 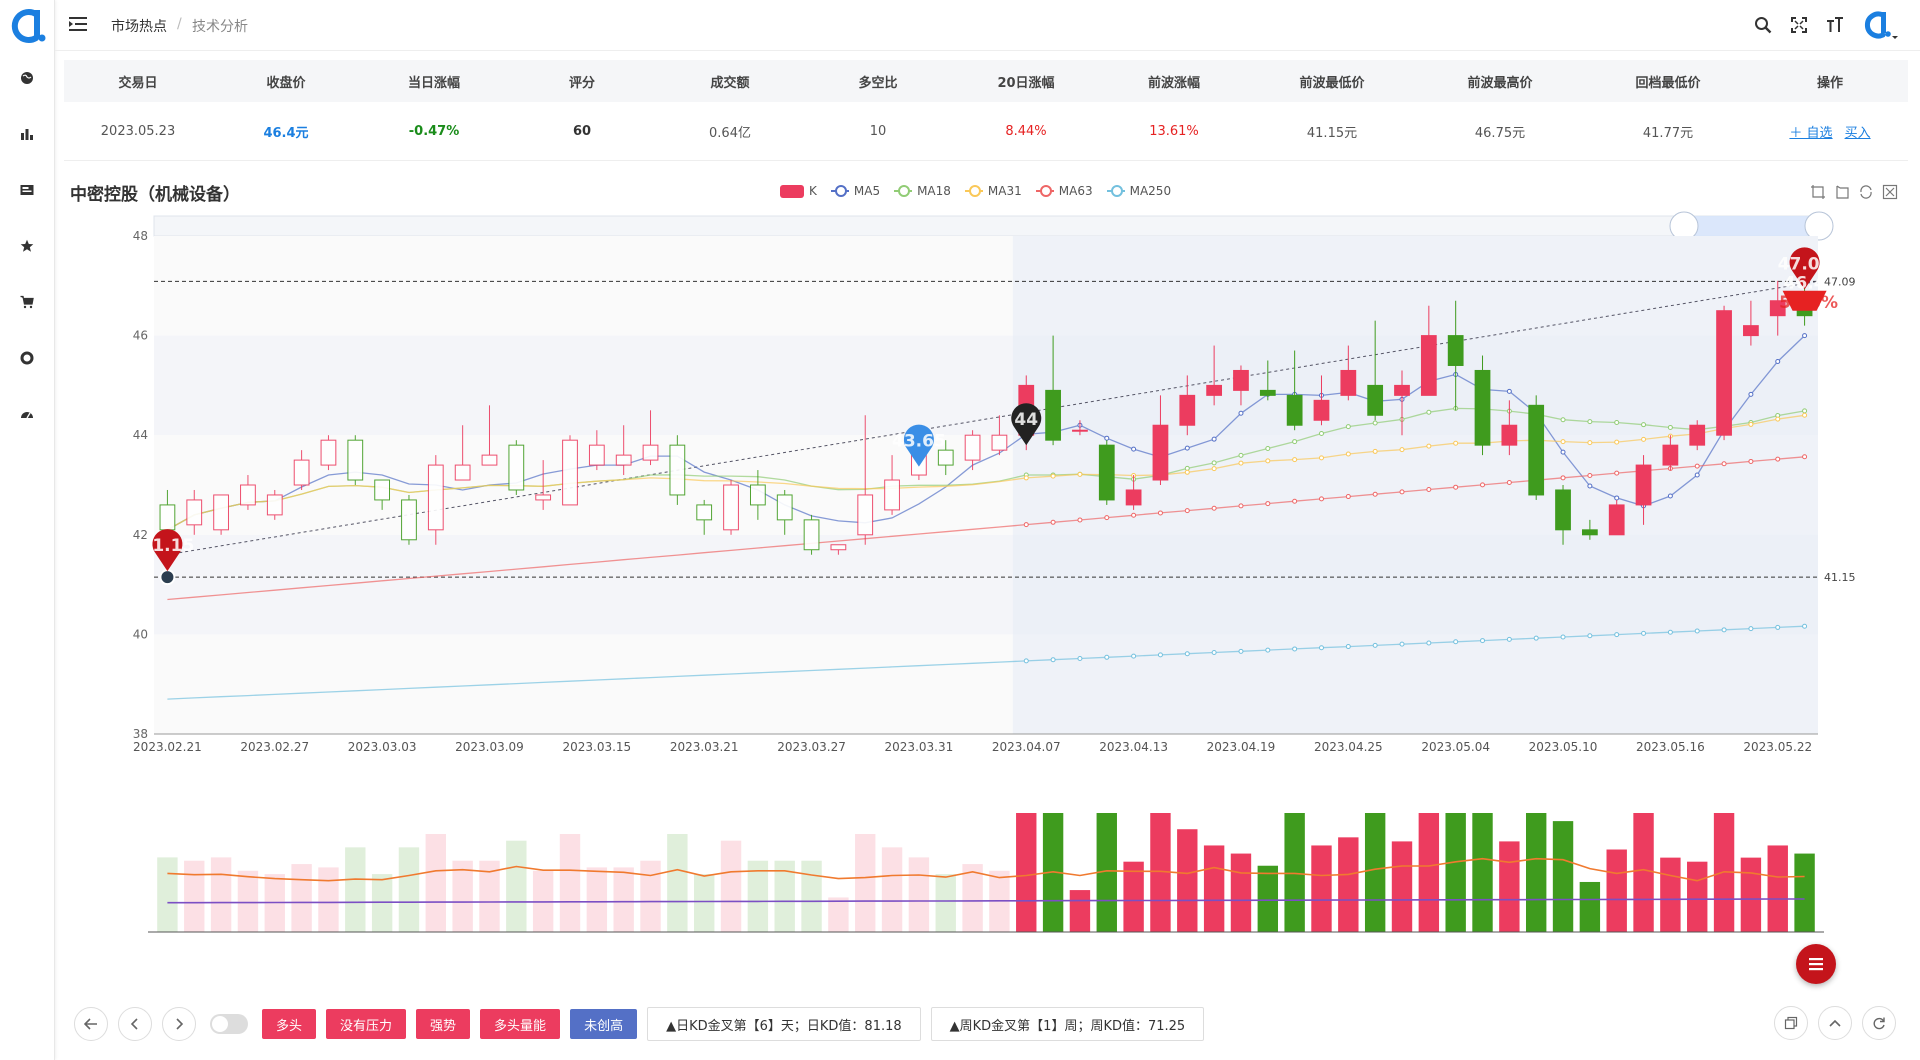 I want to click on legend-item-k: K, so click(x=798, y=191).